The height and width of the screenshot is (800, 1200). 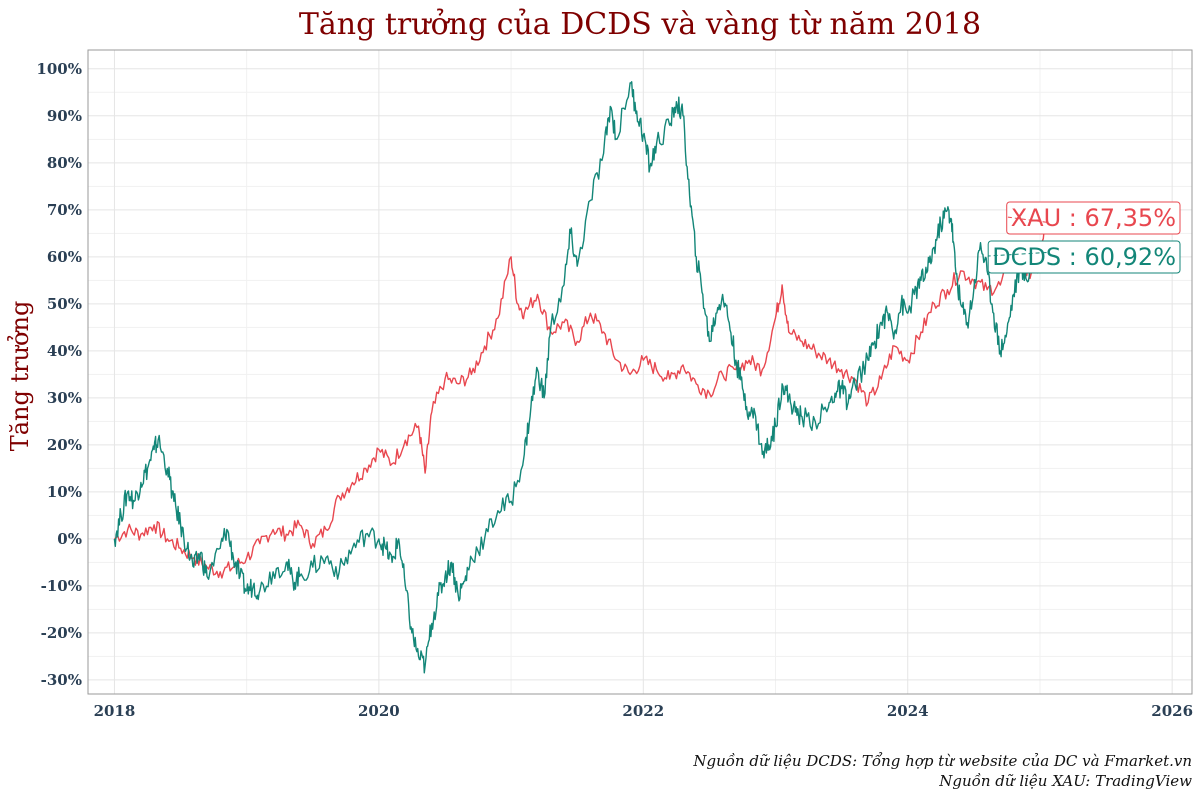 What do you see at coordinates (640, 24) in the screenshot?
I see `chart-title: Tăng trưởng của DCDS và vàng từ năm 2018` at bounding box center [640, 24].